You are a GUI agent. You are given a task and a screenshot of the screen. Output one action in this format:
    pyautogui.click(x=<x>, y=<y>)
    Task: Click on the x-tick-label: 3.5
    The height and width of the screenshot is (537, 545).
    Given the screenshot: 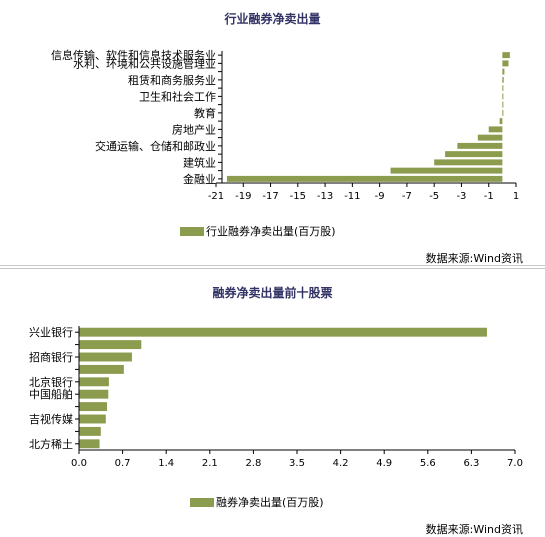 What is the action you would take?
    pyautogui.click(x=297, y=463)
    